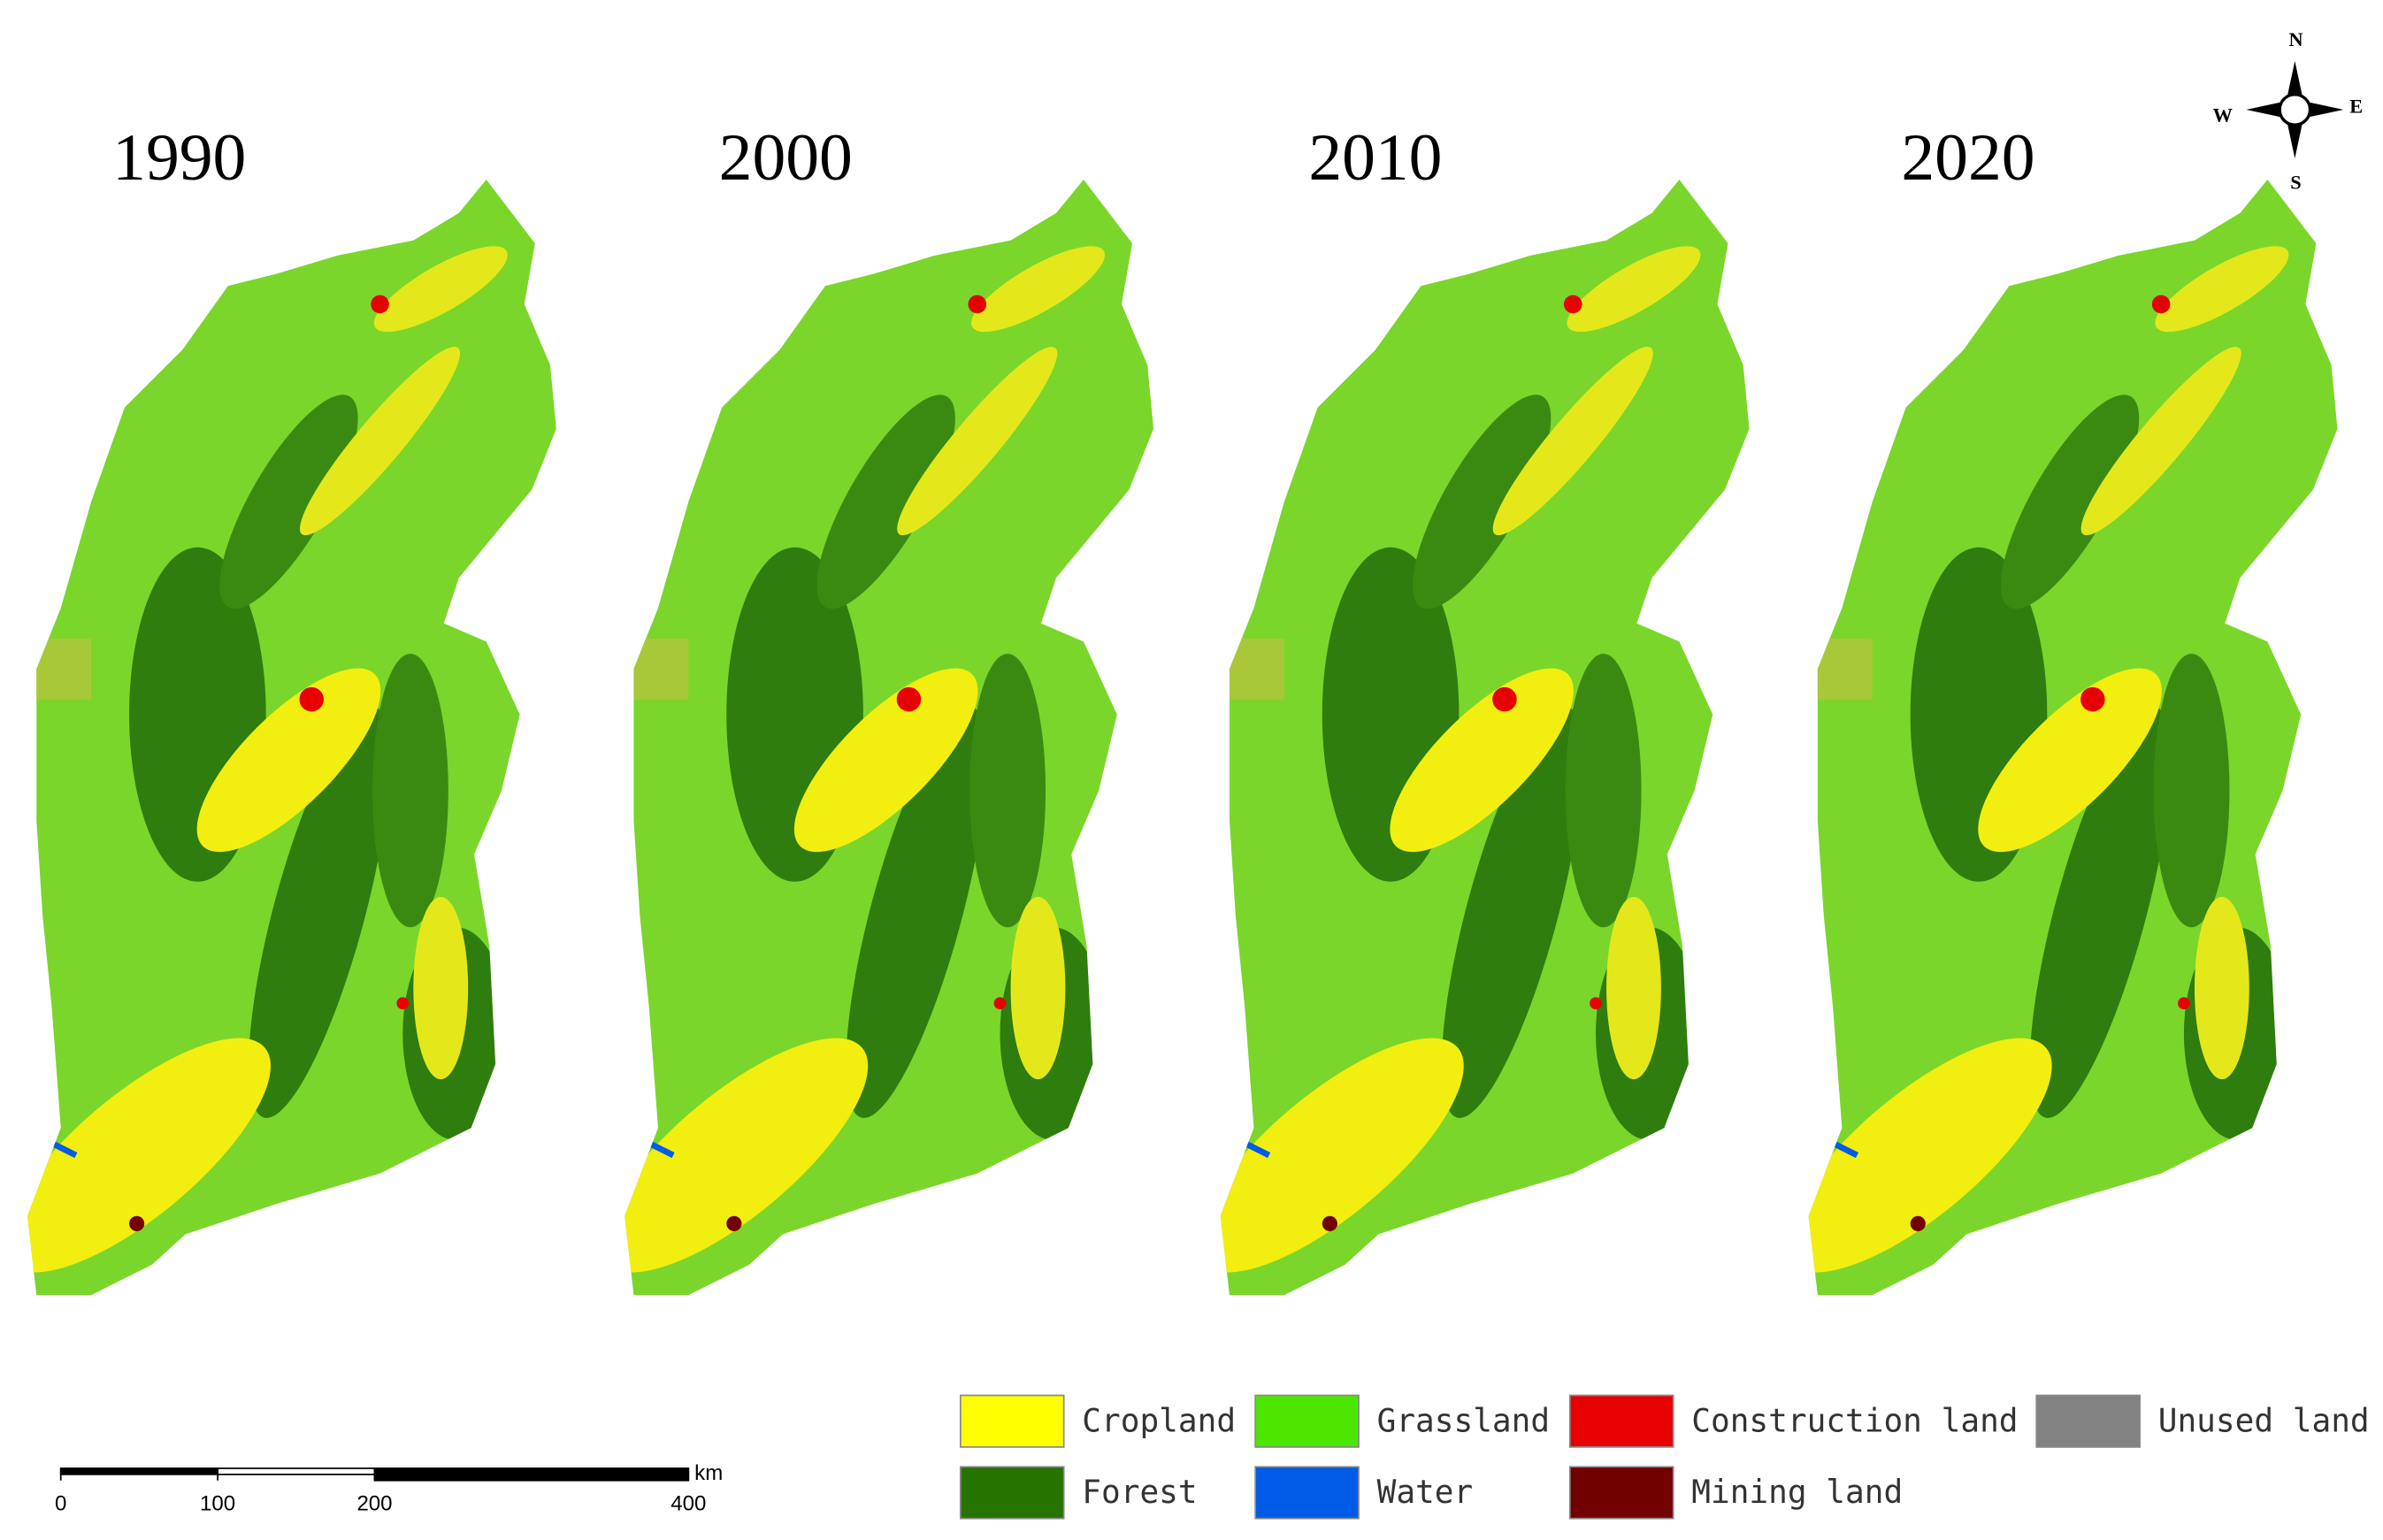  What do you see at coordinates (1159, 1420) in the screenshot?
I see `legend-label: Cropland` at bounding box center [1159, 1420].